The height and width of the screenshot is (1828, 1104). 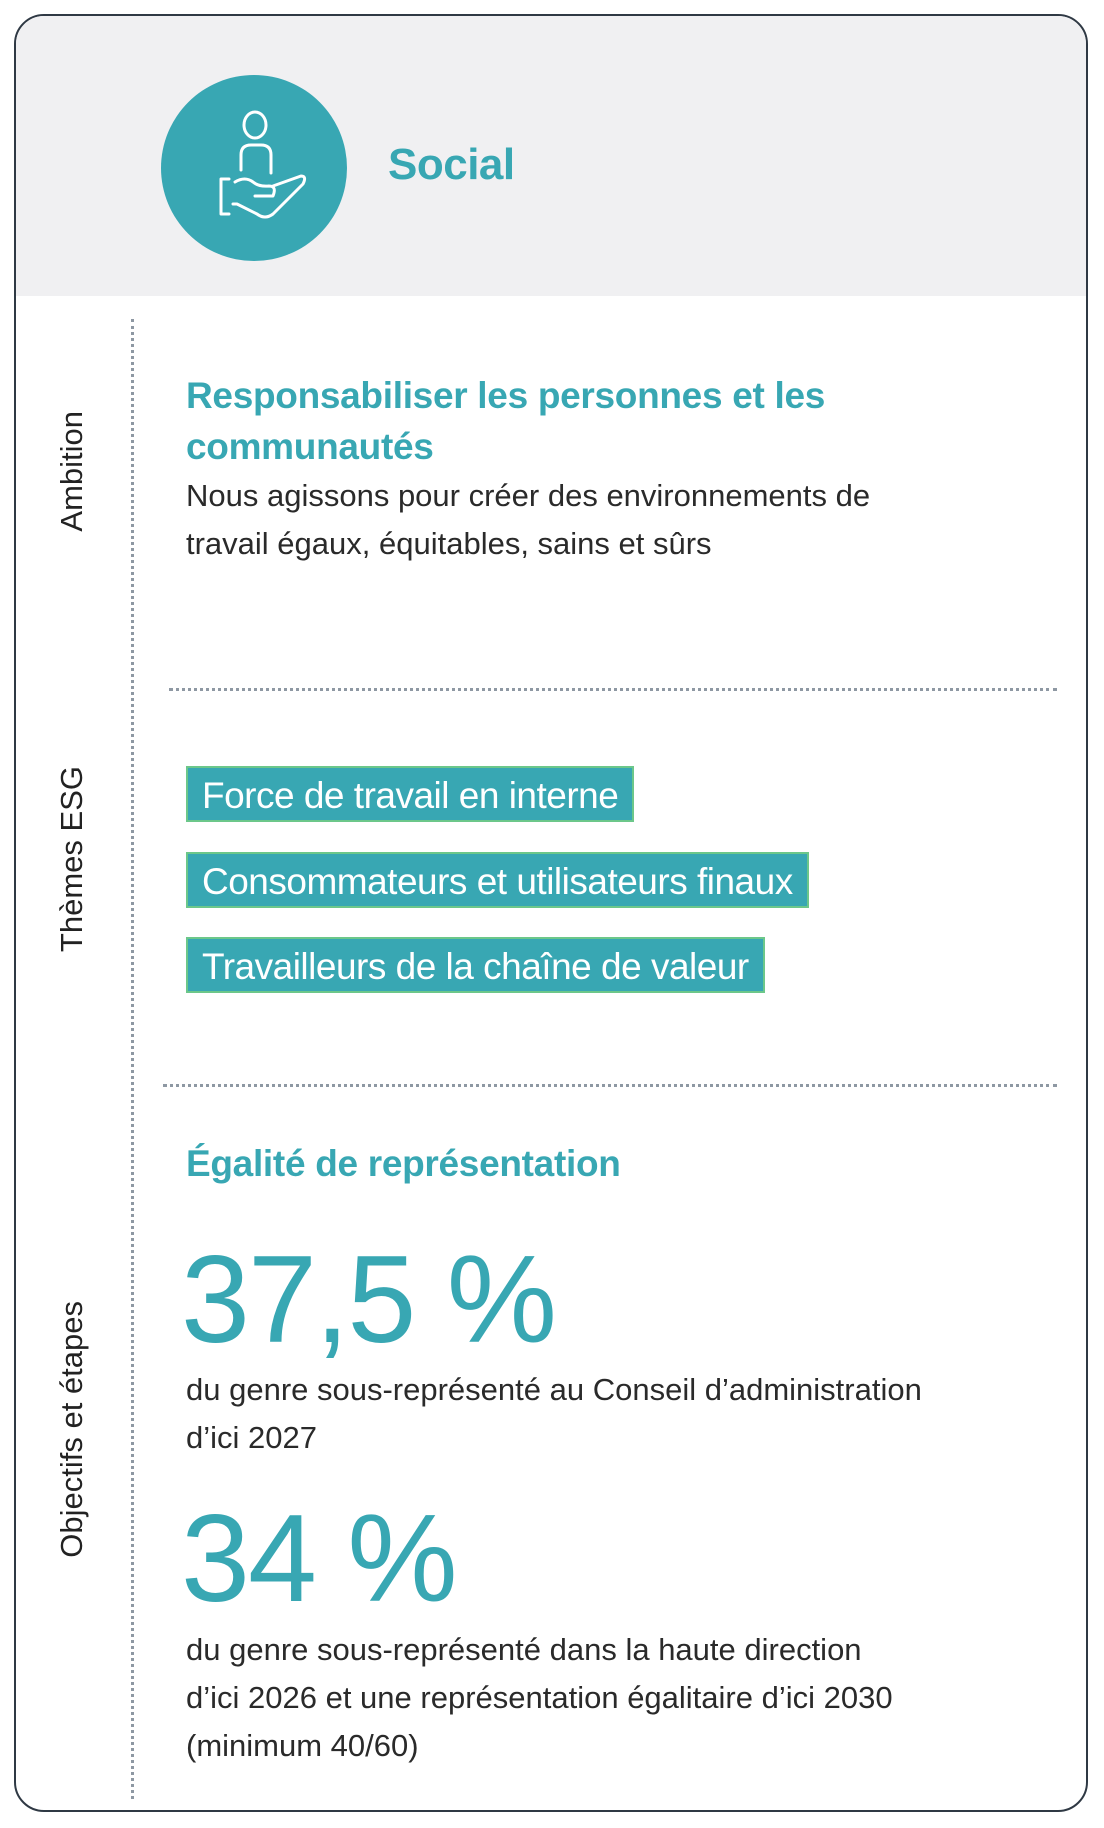 I want to click on vertical-dotted-divider, so click(x=132, y=1059).